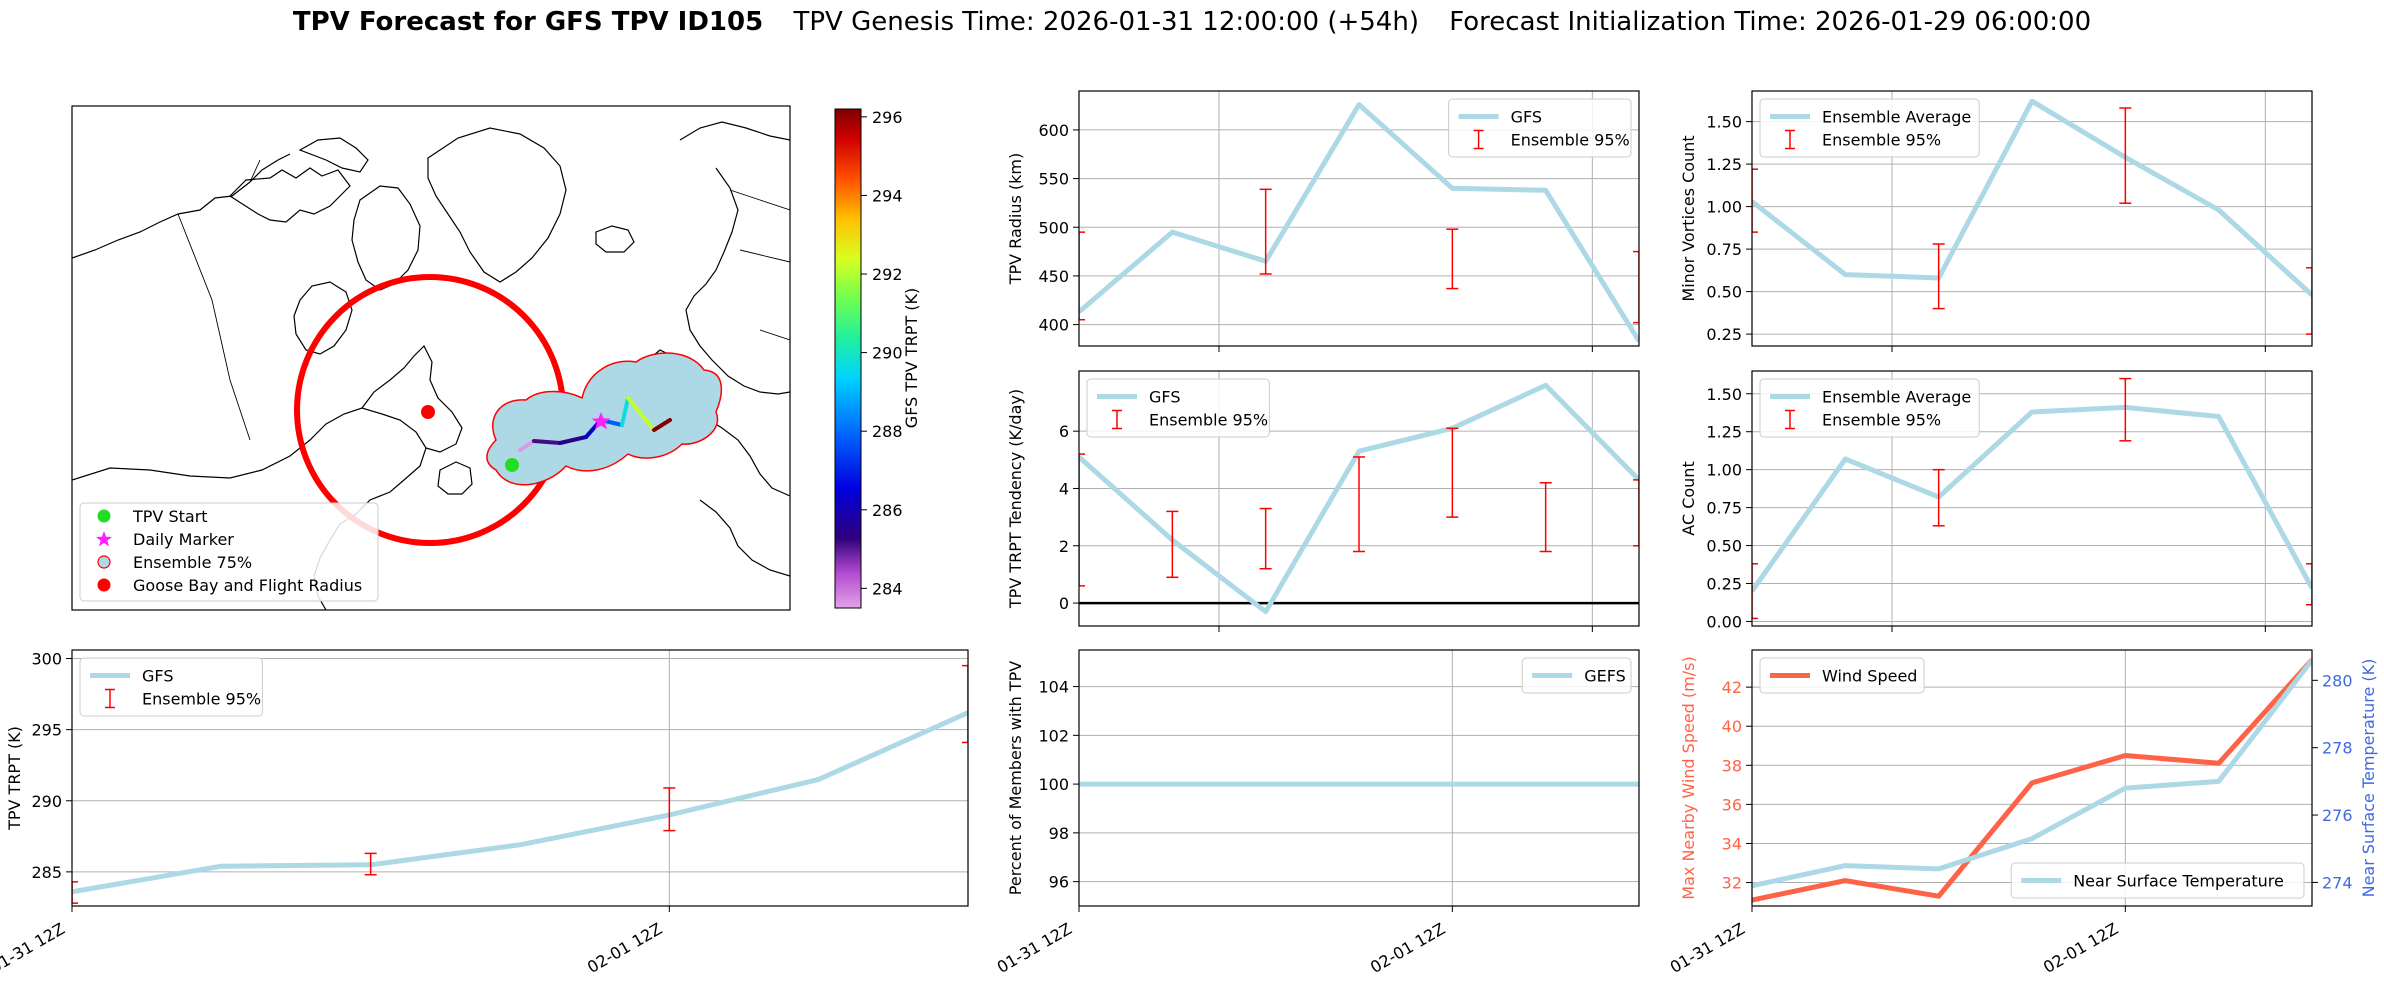 The image size is (2384, 982). What do you see at coordinates (455, 478) in the screenshot?
I see `coast-newfoundland` at bounding box center [455, 478].